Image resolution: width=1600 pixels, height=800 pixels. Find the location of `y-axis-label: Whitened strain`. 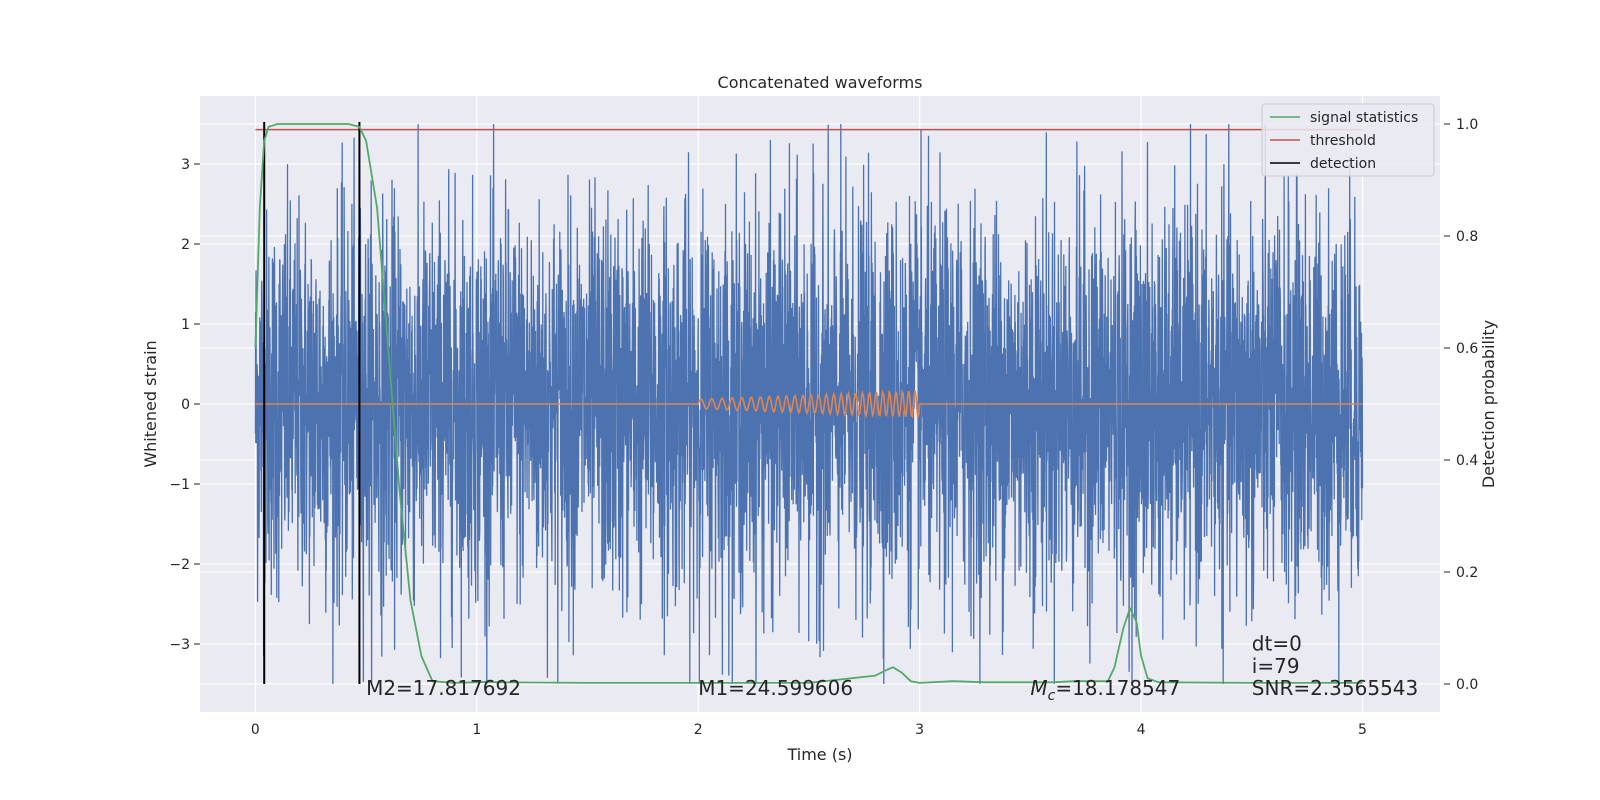

y-axis-label: Whitened strain is located at coordinates (150, 403).